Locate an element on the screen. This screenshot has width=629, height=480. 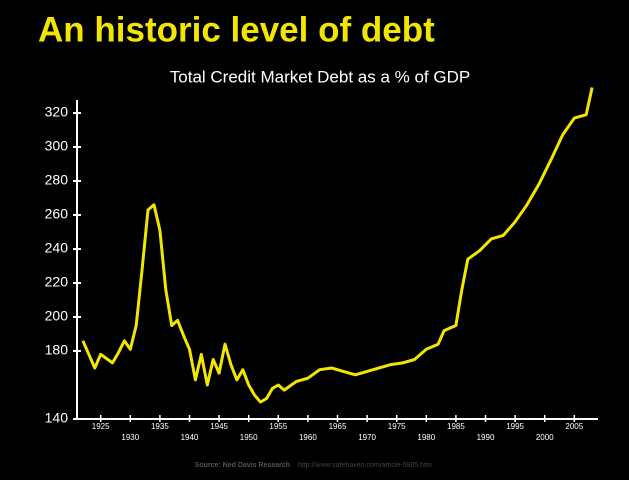
y-tick-label: 140 is located at coordinates (57, 418).